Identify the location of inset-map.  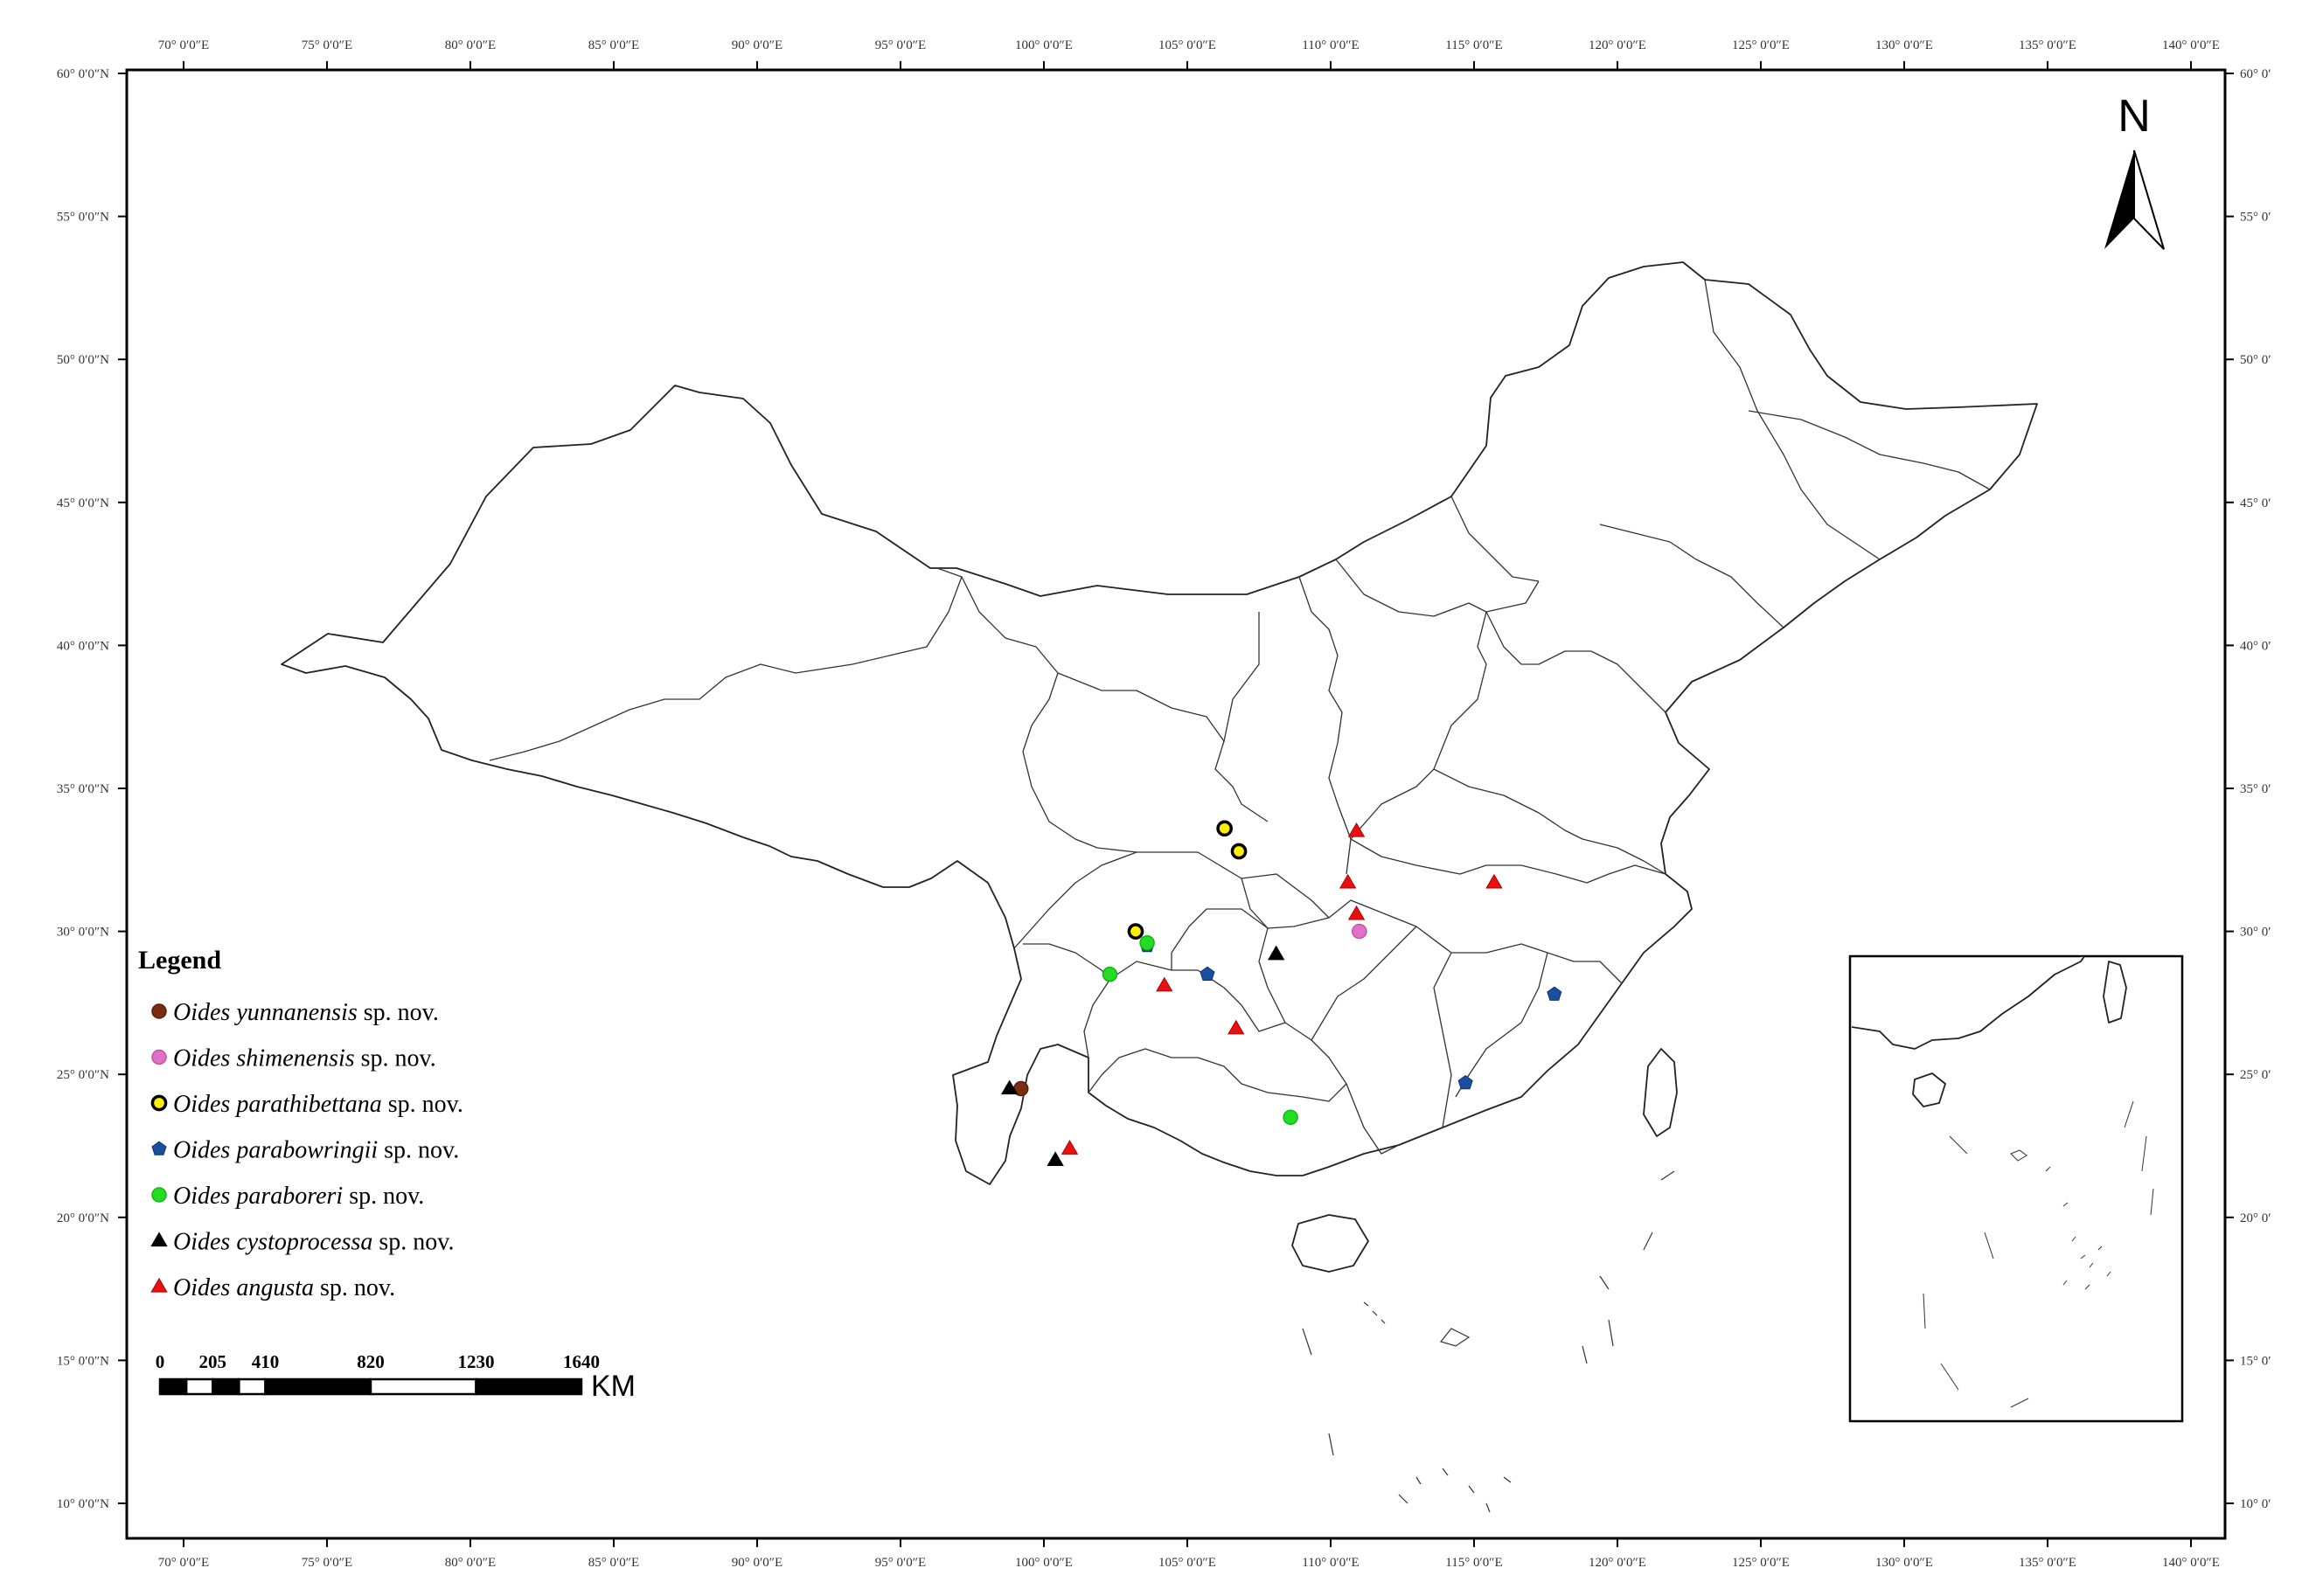
(2016, 1188).